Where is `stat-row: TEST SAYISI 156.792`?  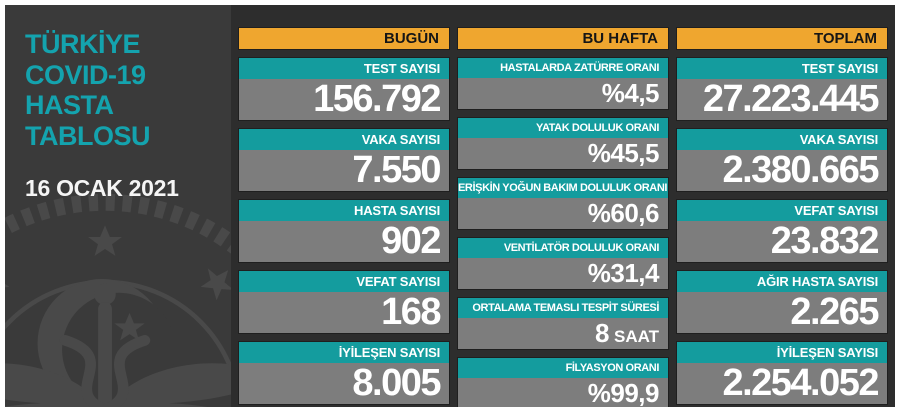
stat-row: TEST SAYISI 156.792 is located at coordinates (344, 89).